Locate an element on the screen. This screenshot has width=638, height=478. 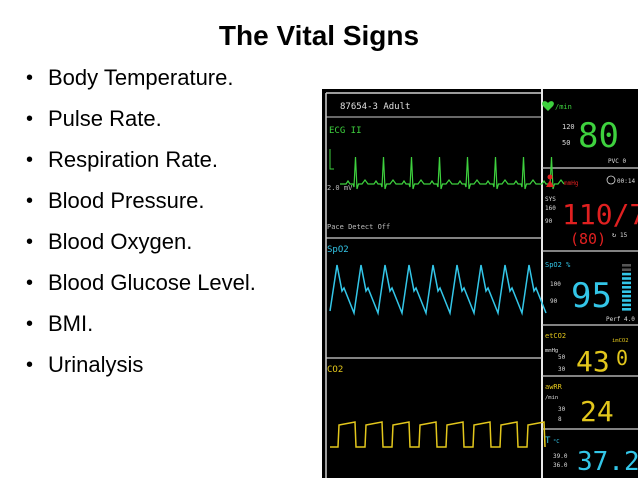
etco2-value: 43 is located at coordinates (593, 361).